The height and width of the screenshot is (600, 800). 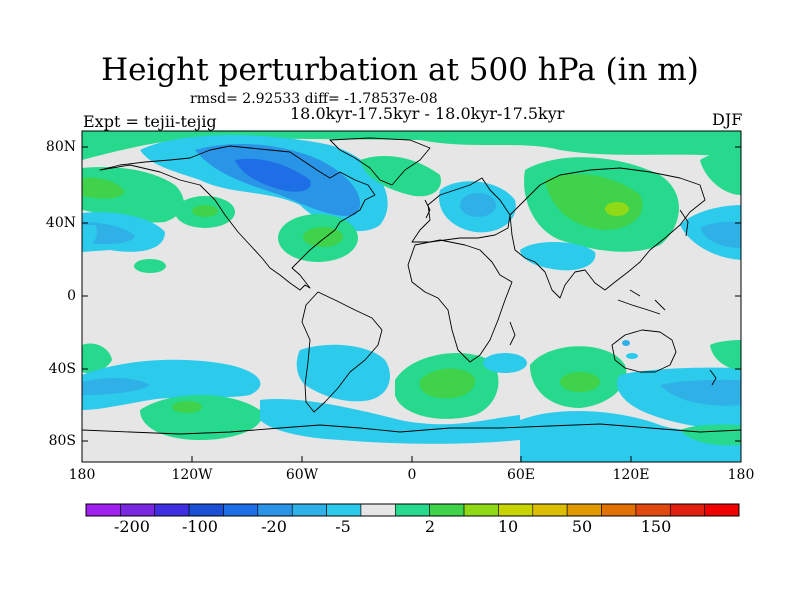 What do you see at coordinates (508, 526) in the screenshot?
I see `colorbar-label: 10` at bounding box center [508, 526].